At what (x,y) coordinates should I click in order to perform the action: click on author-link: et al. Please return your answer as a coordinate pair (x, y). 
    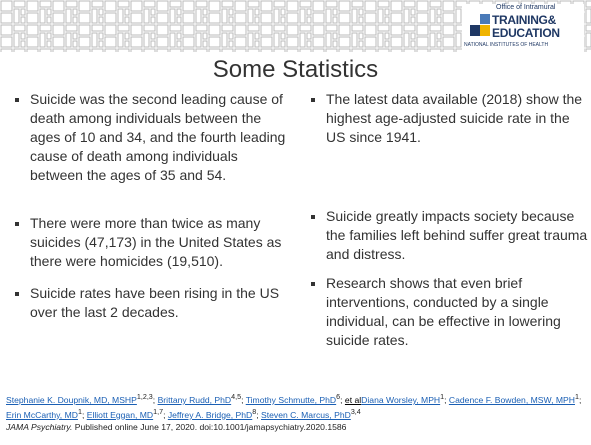
    Looking at the image, I should click on (353, 399).